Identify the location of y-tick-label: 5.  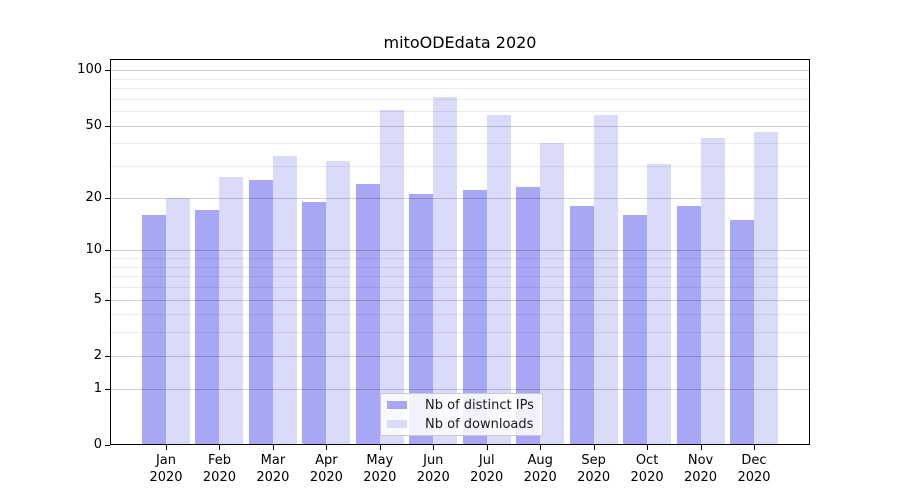
(97, 299).